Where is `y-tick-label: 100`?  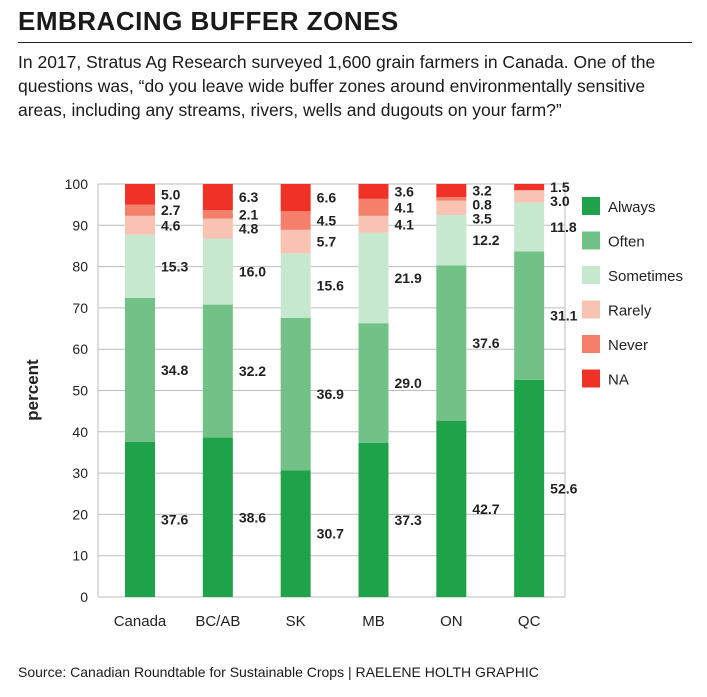
y-tick-label: 100 is located at coordinates (77, 184).